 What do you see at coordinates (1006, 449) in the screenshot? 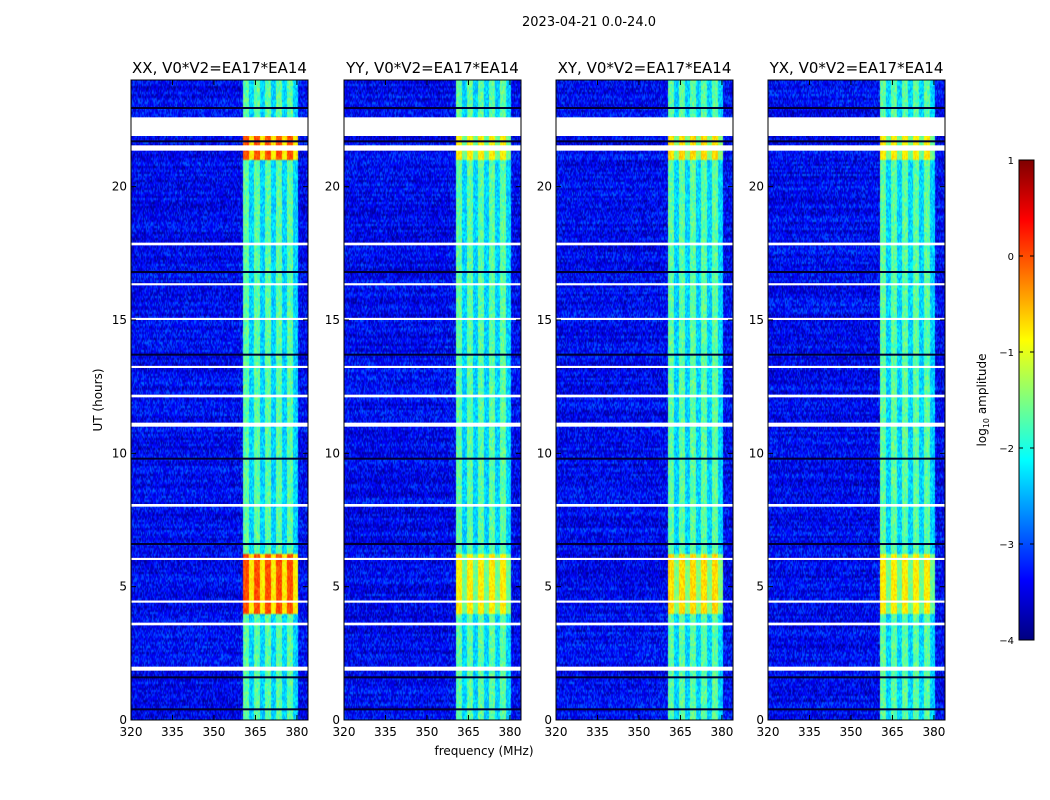
I see `colorbar-tick-label: −2` at bounding box center [1006, 449].